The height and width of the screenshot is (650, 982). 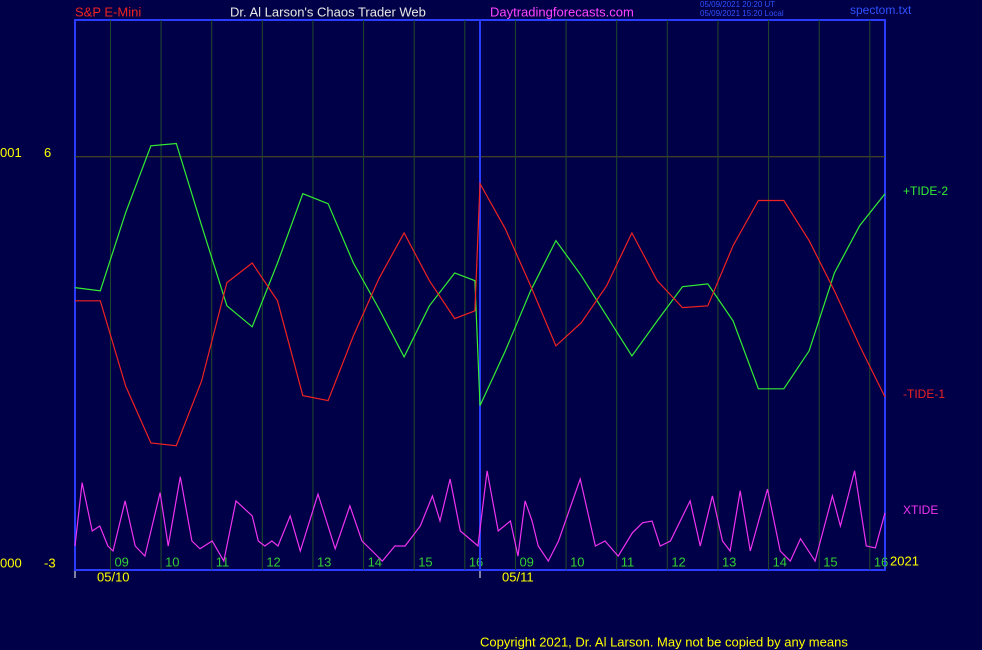 What do you see at coordinates (924, 394) in the screenshot?
I see `legend-label: -TIDE-1` at bounding box center [924, 394].